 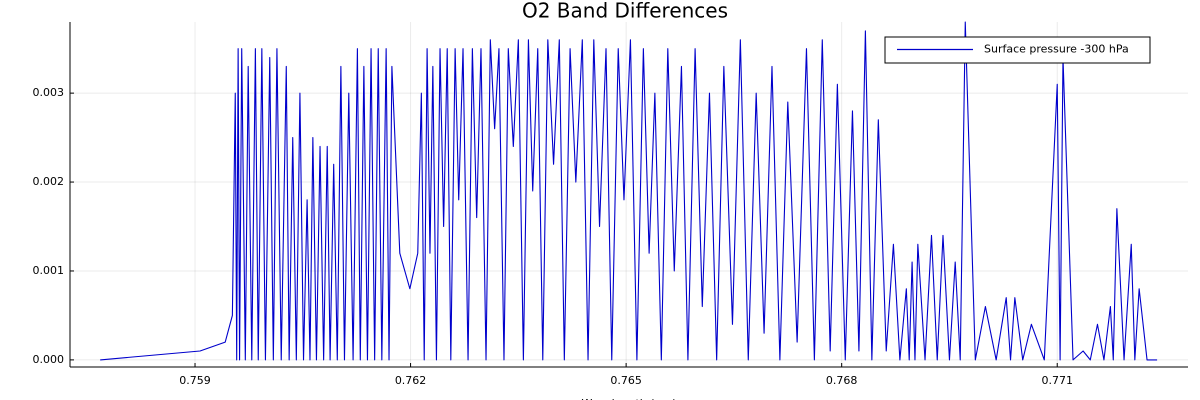 I want to click on y-tick-label: 0.001, so click(x=49, y=270).